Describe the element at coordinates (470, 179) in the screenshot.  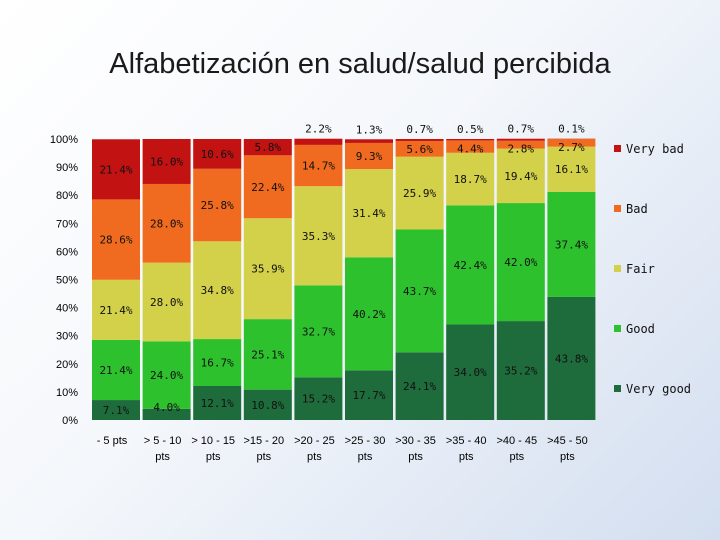
I see `data-label-fair: 18.7%` at that location.